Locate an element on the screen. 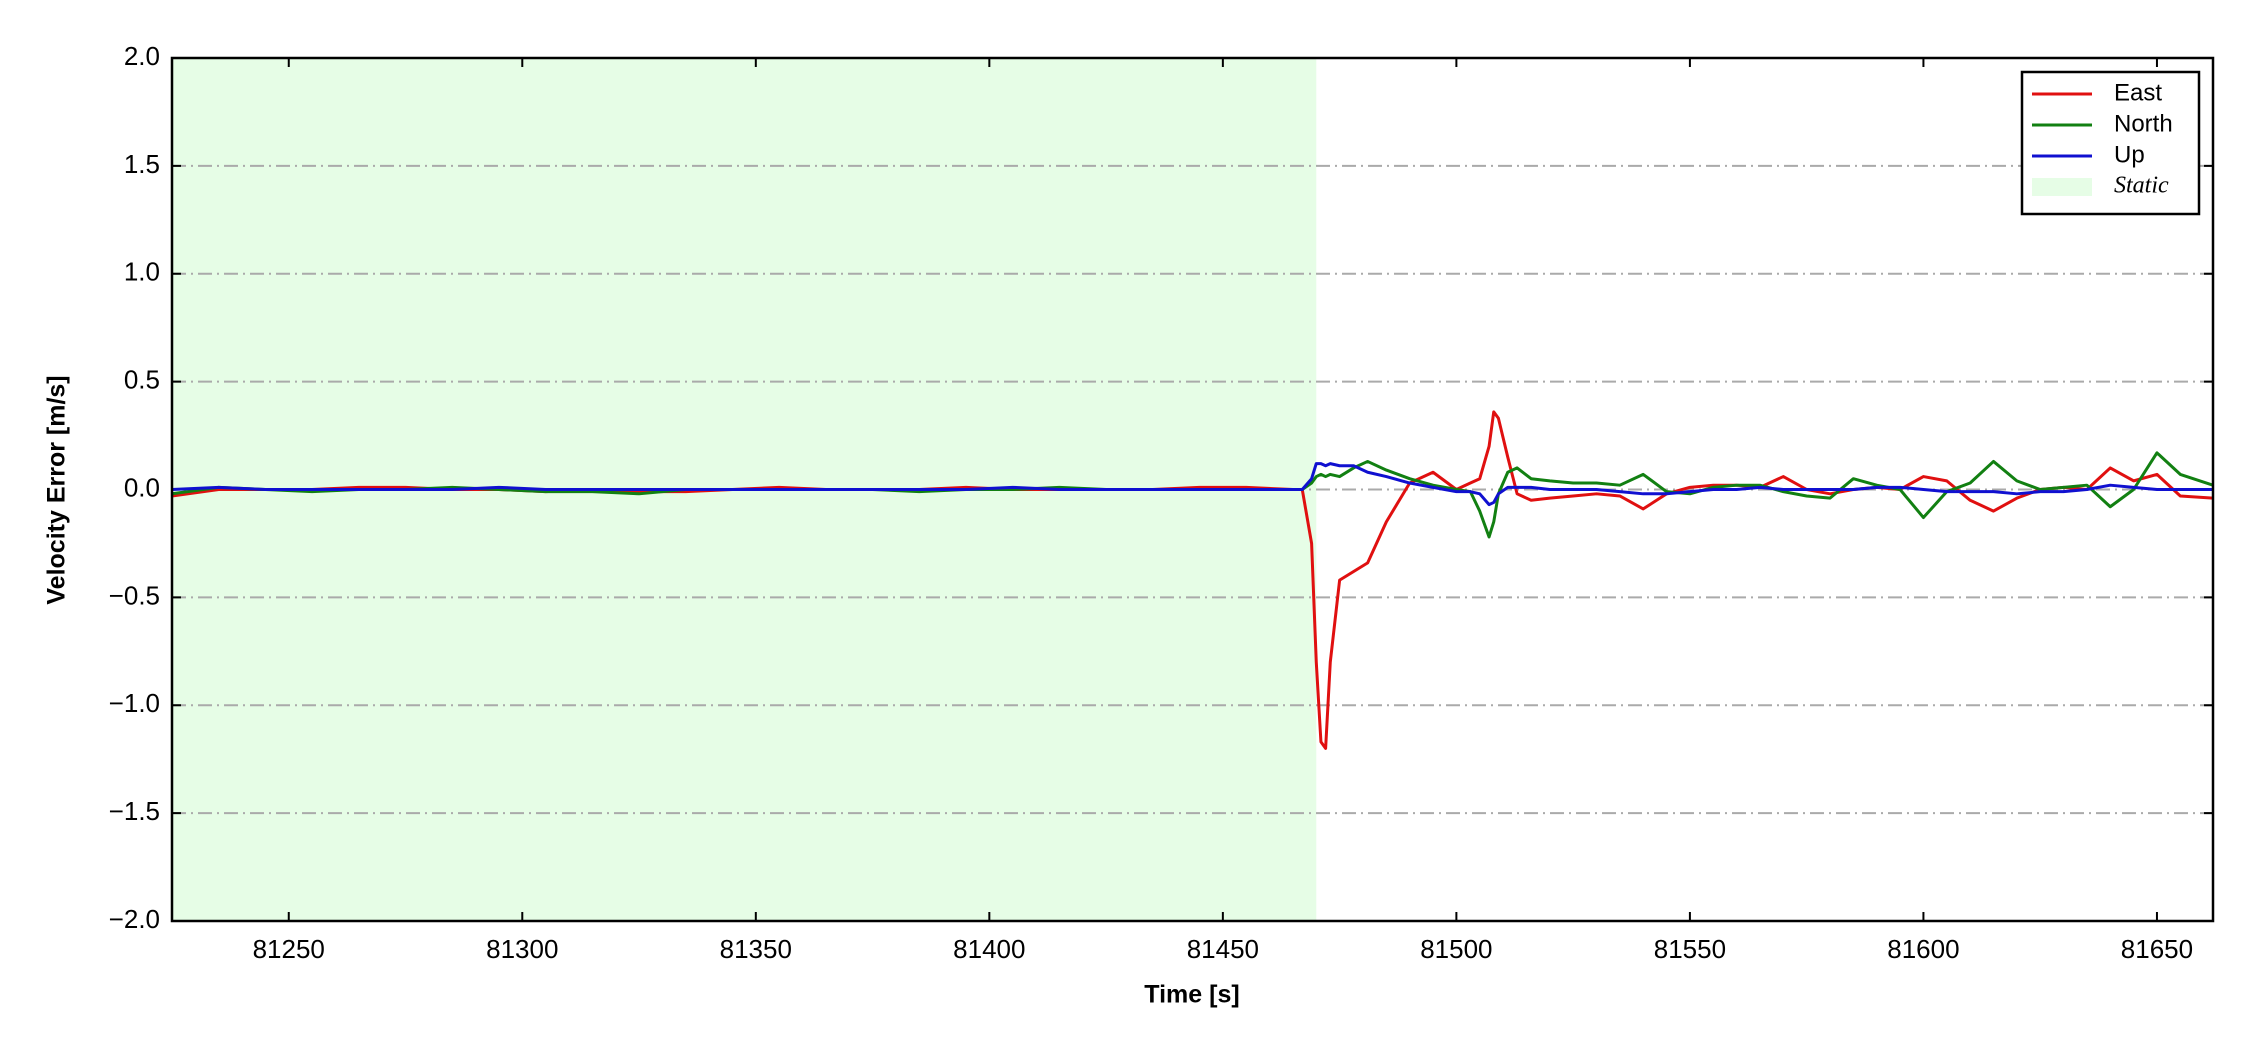 The height and width of the screenshot is (1050, 2250). x-tick-label: 81350 is located at coordinates (756, 949).